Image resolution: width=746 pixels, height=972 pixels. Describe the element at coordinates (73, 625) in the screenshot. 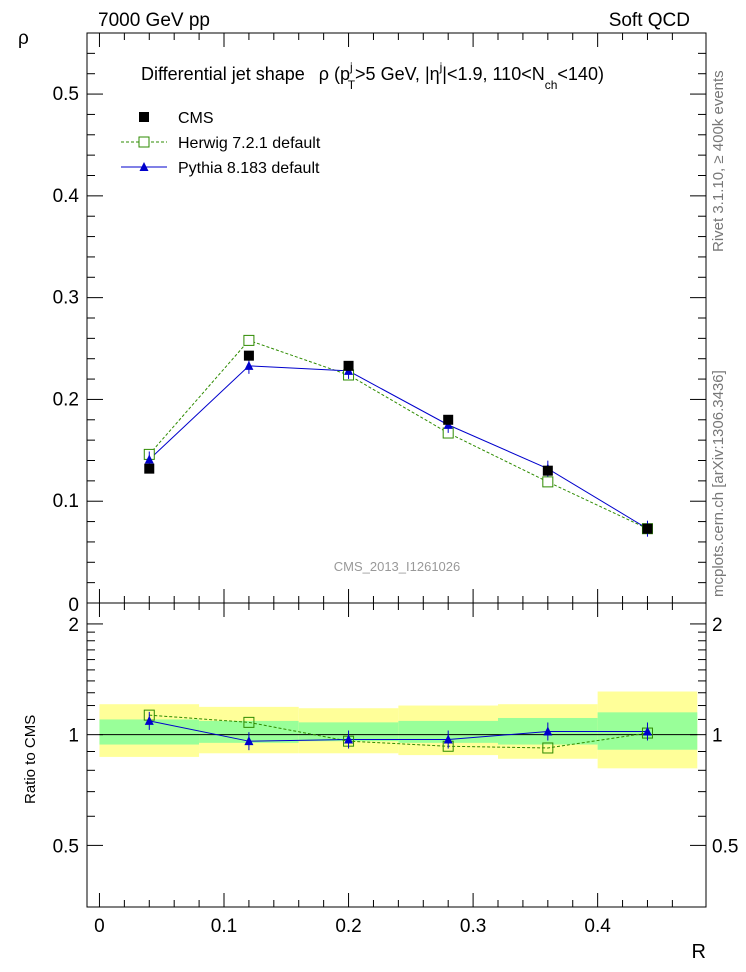

I see `ratio-ytick-label: 2` at that location.